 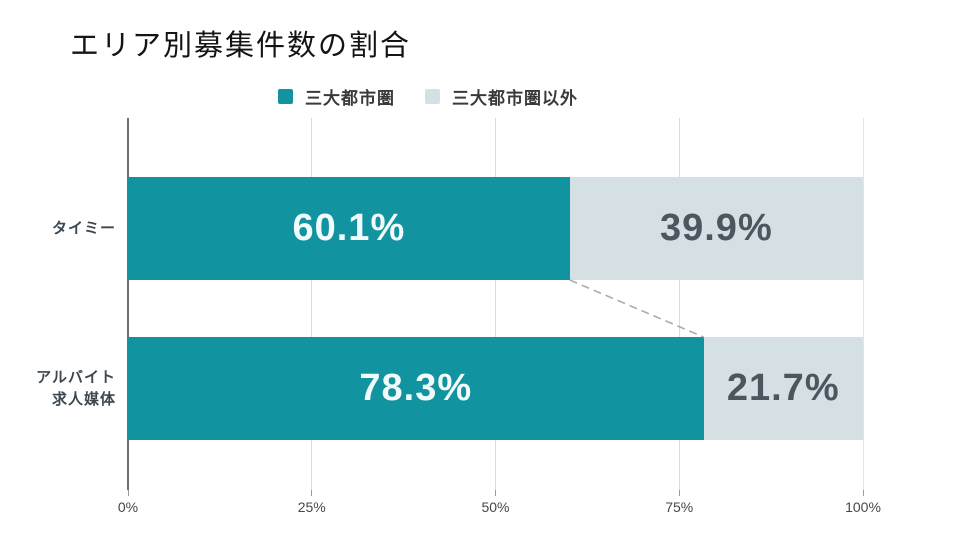 What do you see at coordinates (311, 507) in the screenshot?
I see `x-tick-label-25%: 25%` at bounding box center [311, 507].